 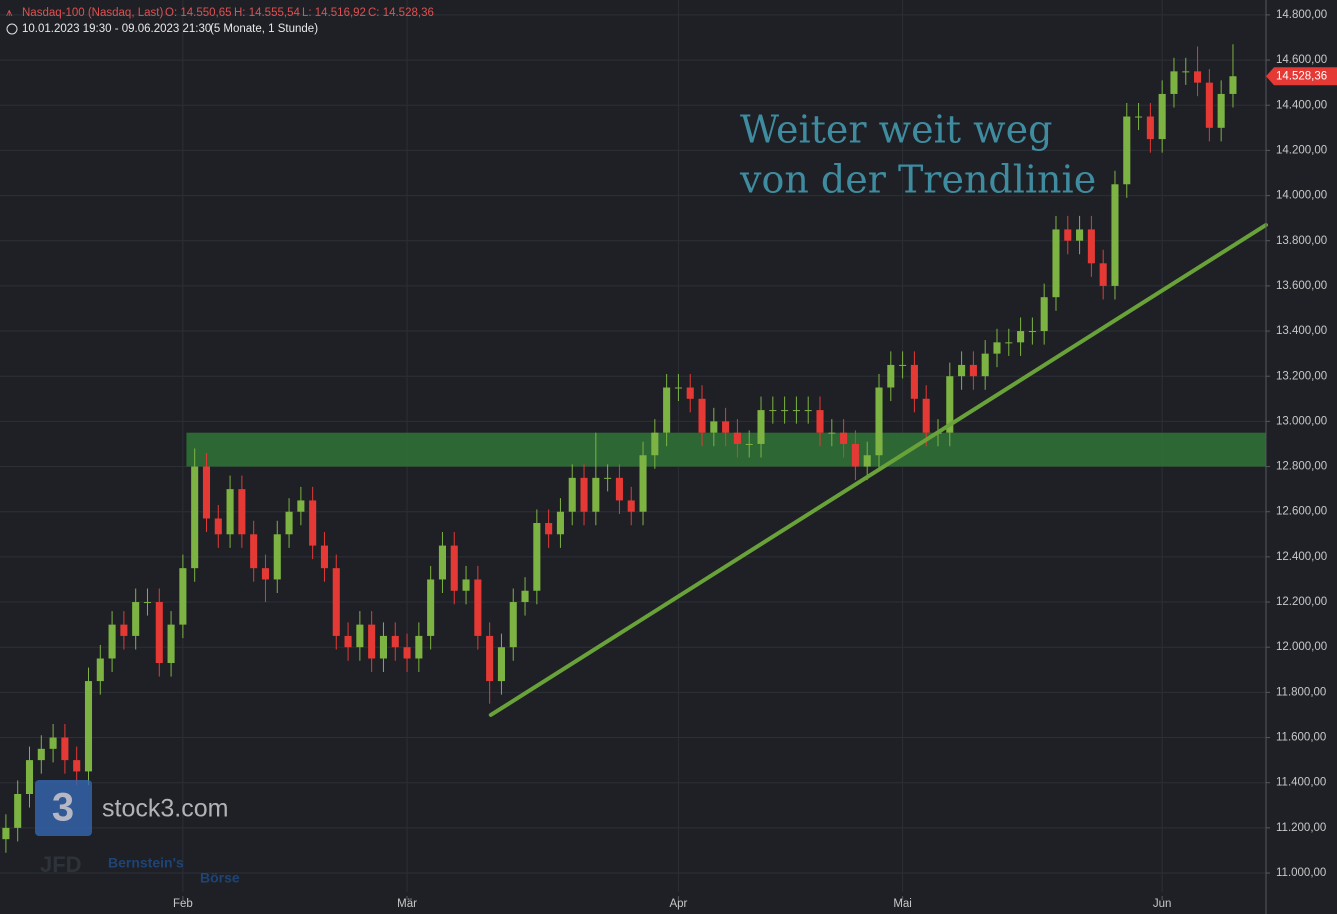 I want to click on y-tick-label: 14.400,00, so click(x=1301, y=105).